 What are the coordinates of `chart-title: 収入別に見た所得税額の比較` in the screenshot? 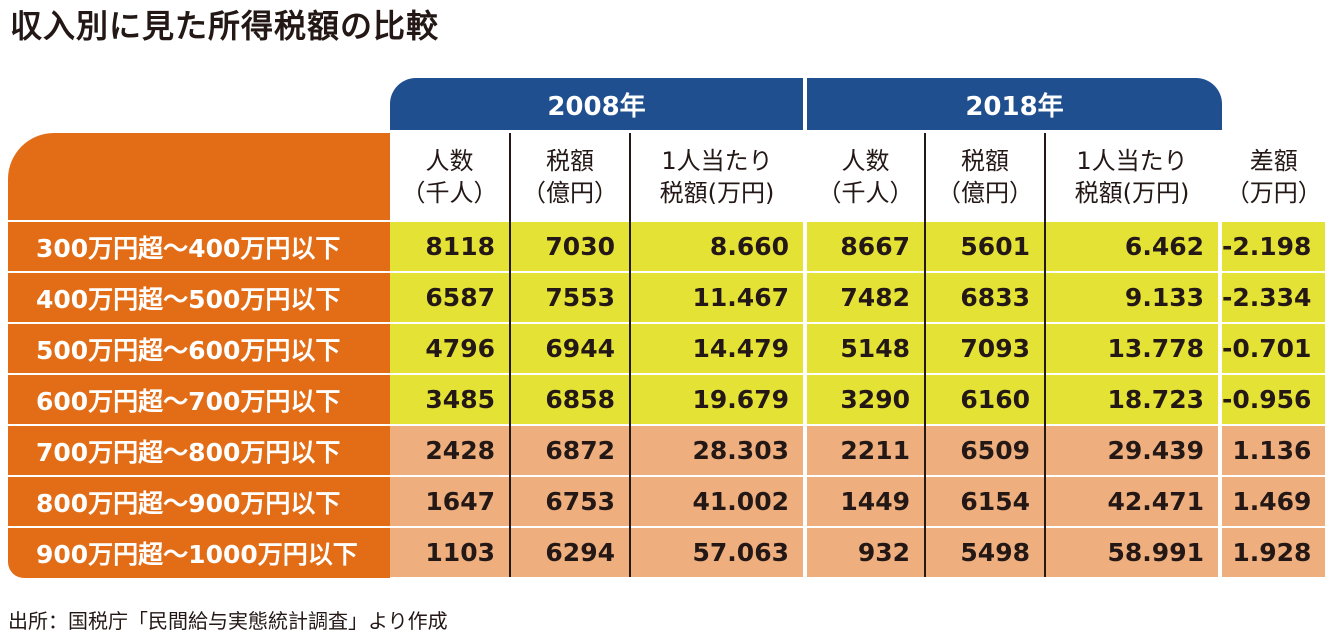 It's located at (225, 26).